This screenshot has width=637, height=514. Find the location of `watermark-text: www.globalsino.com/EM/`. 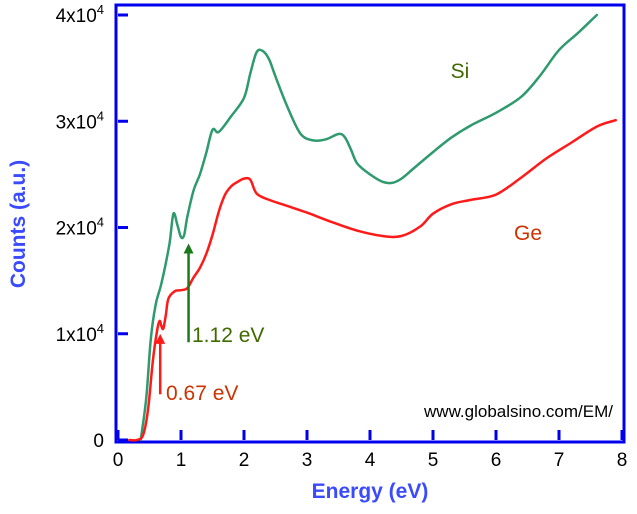

watermark-text: www.globalsino.com/EM/ is located at coordinates (518, 411).